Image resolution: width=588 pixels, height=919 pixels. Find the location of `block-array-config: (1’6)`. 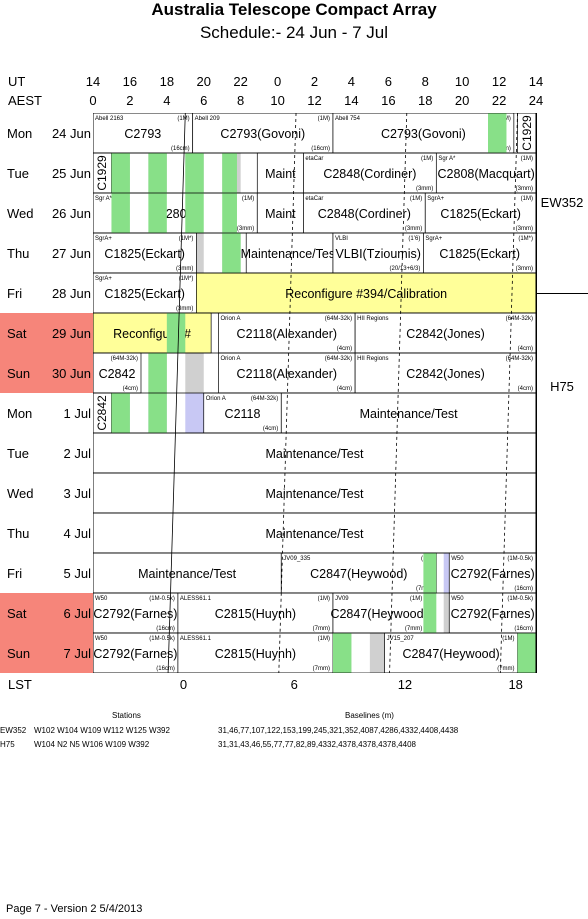

block-array-config: (1’6) is located at coordinates (414, 239).